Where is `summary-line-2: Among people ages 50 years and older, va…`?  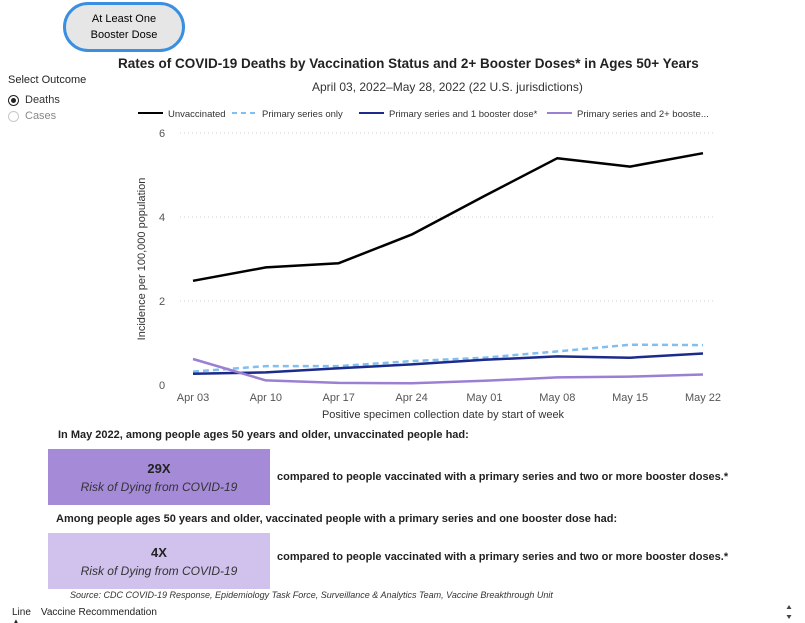 summary-line-2: Among people ages 50 years and older, va… is located at coordinates (337, 519).